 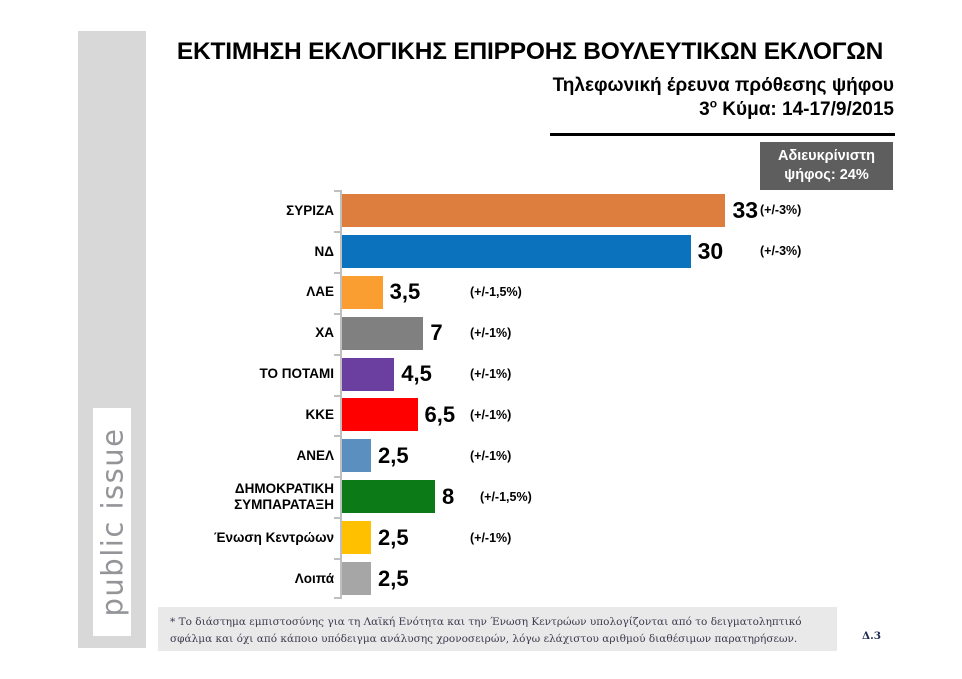 I want to click on brand-logo: public issue, so click(x=112, y=522).